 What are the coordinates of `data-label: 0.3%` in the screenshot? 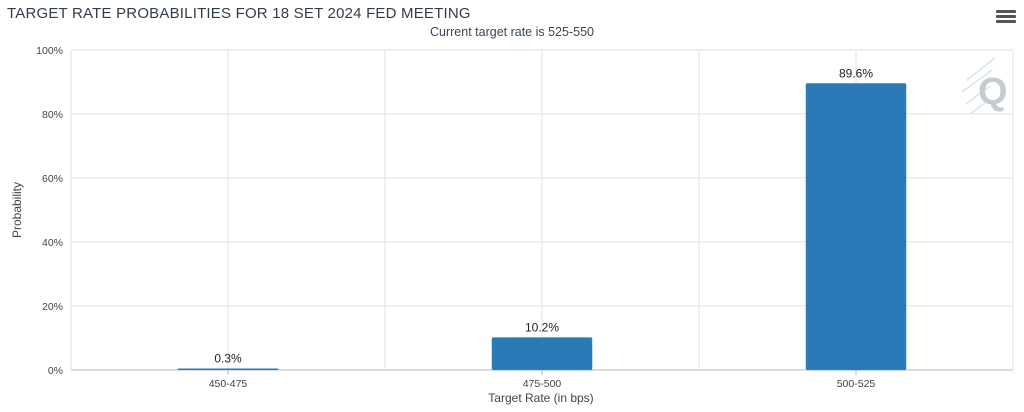 It's located at (228, 359).